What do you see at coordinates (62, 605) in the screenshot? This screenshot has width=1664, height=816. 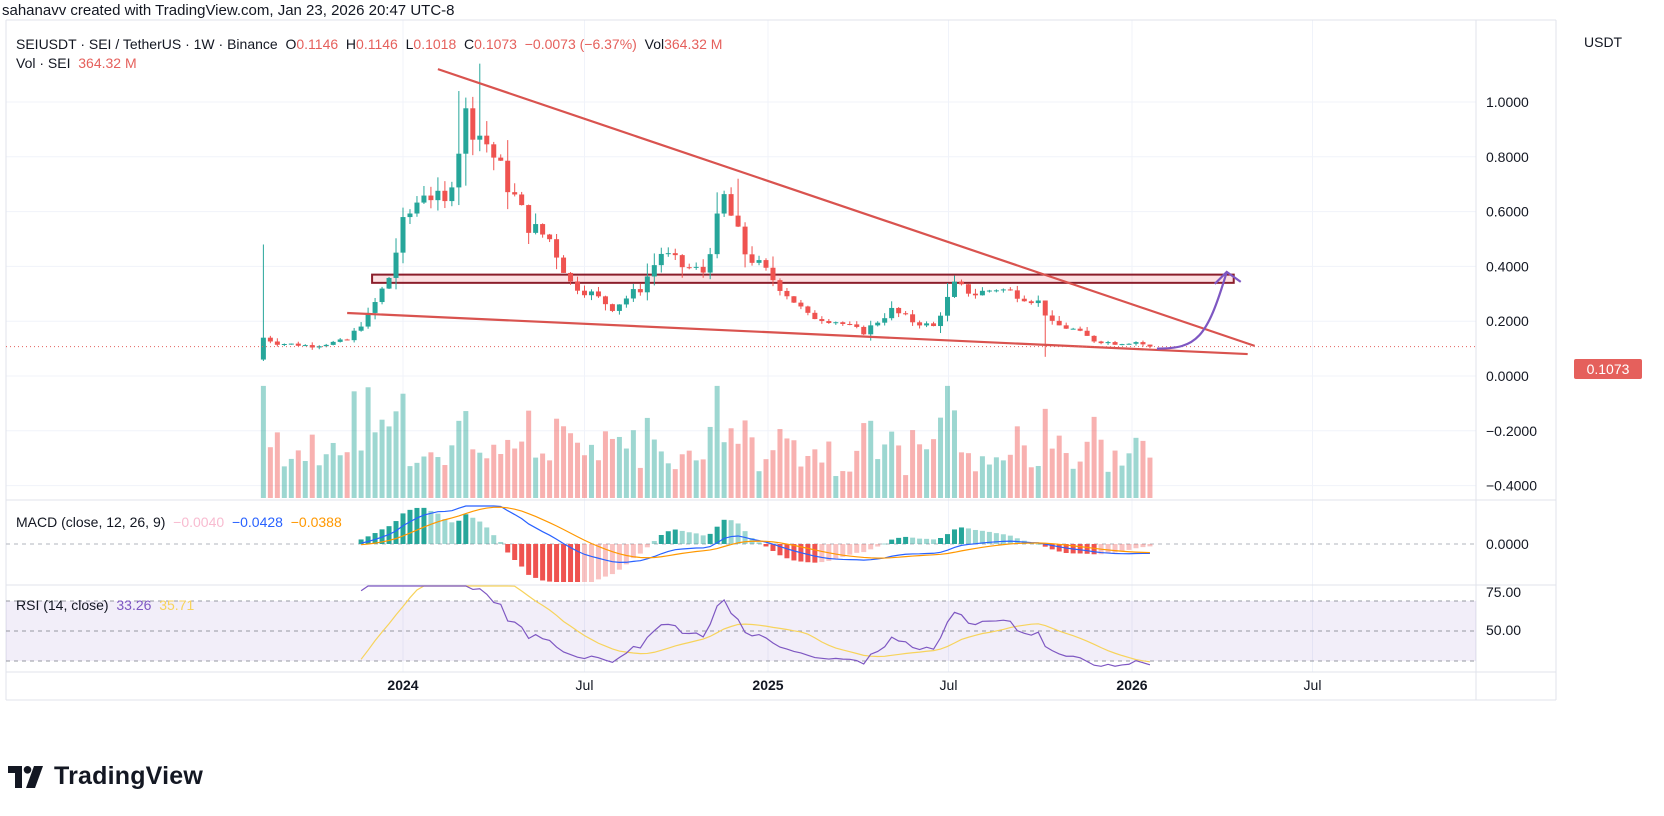 I see `rsi-title: RSI (14, close)` at bounding box center [62, 605].